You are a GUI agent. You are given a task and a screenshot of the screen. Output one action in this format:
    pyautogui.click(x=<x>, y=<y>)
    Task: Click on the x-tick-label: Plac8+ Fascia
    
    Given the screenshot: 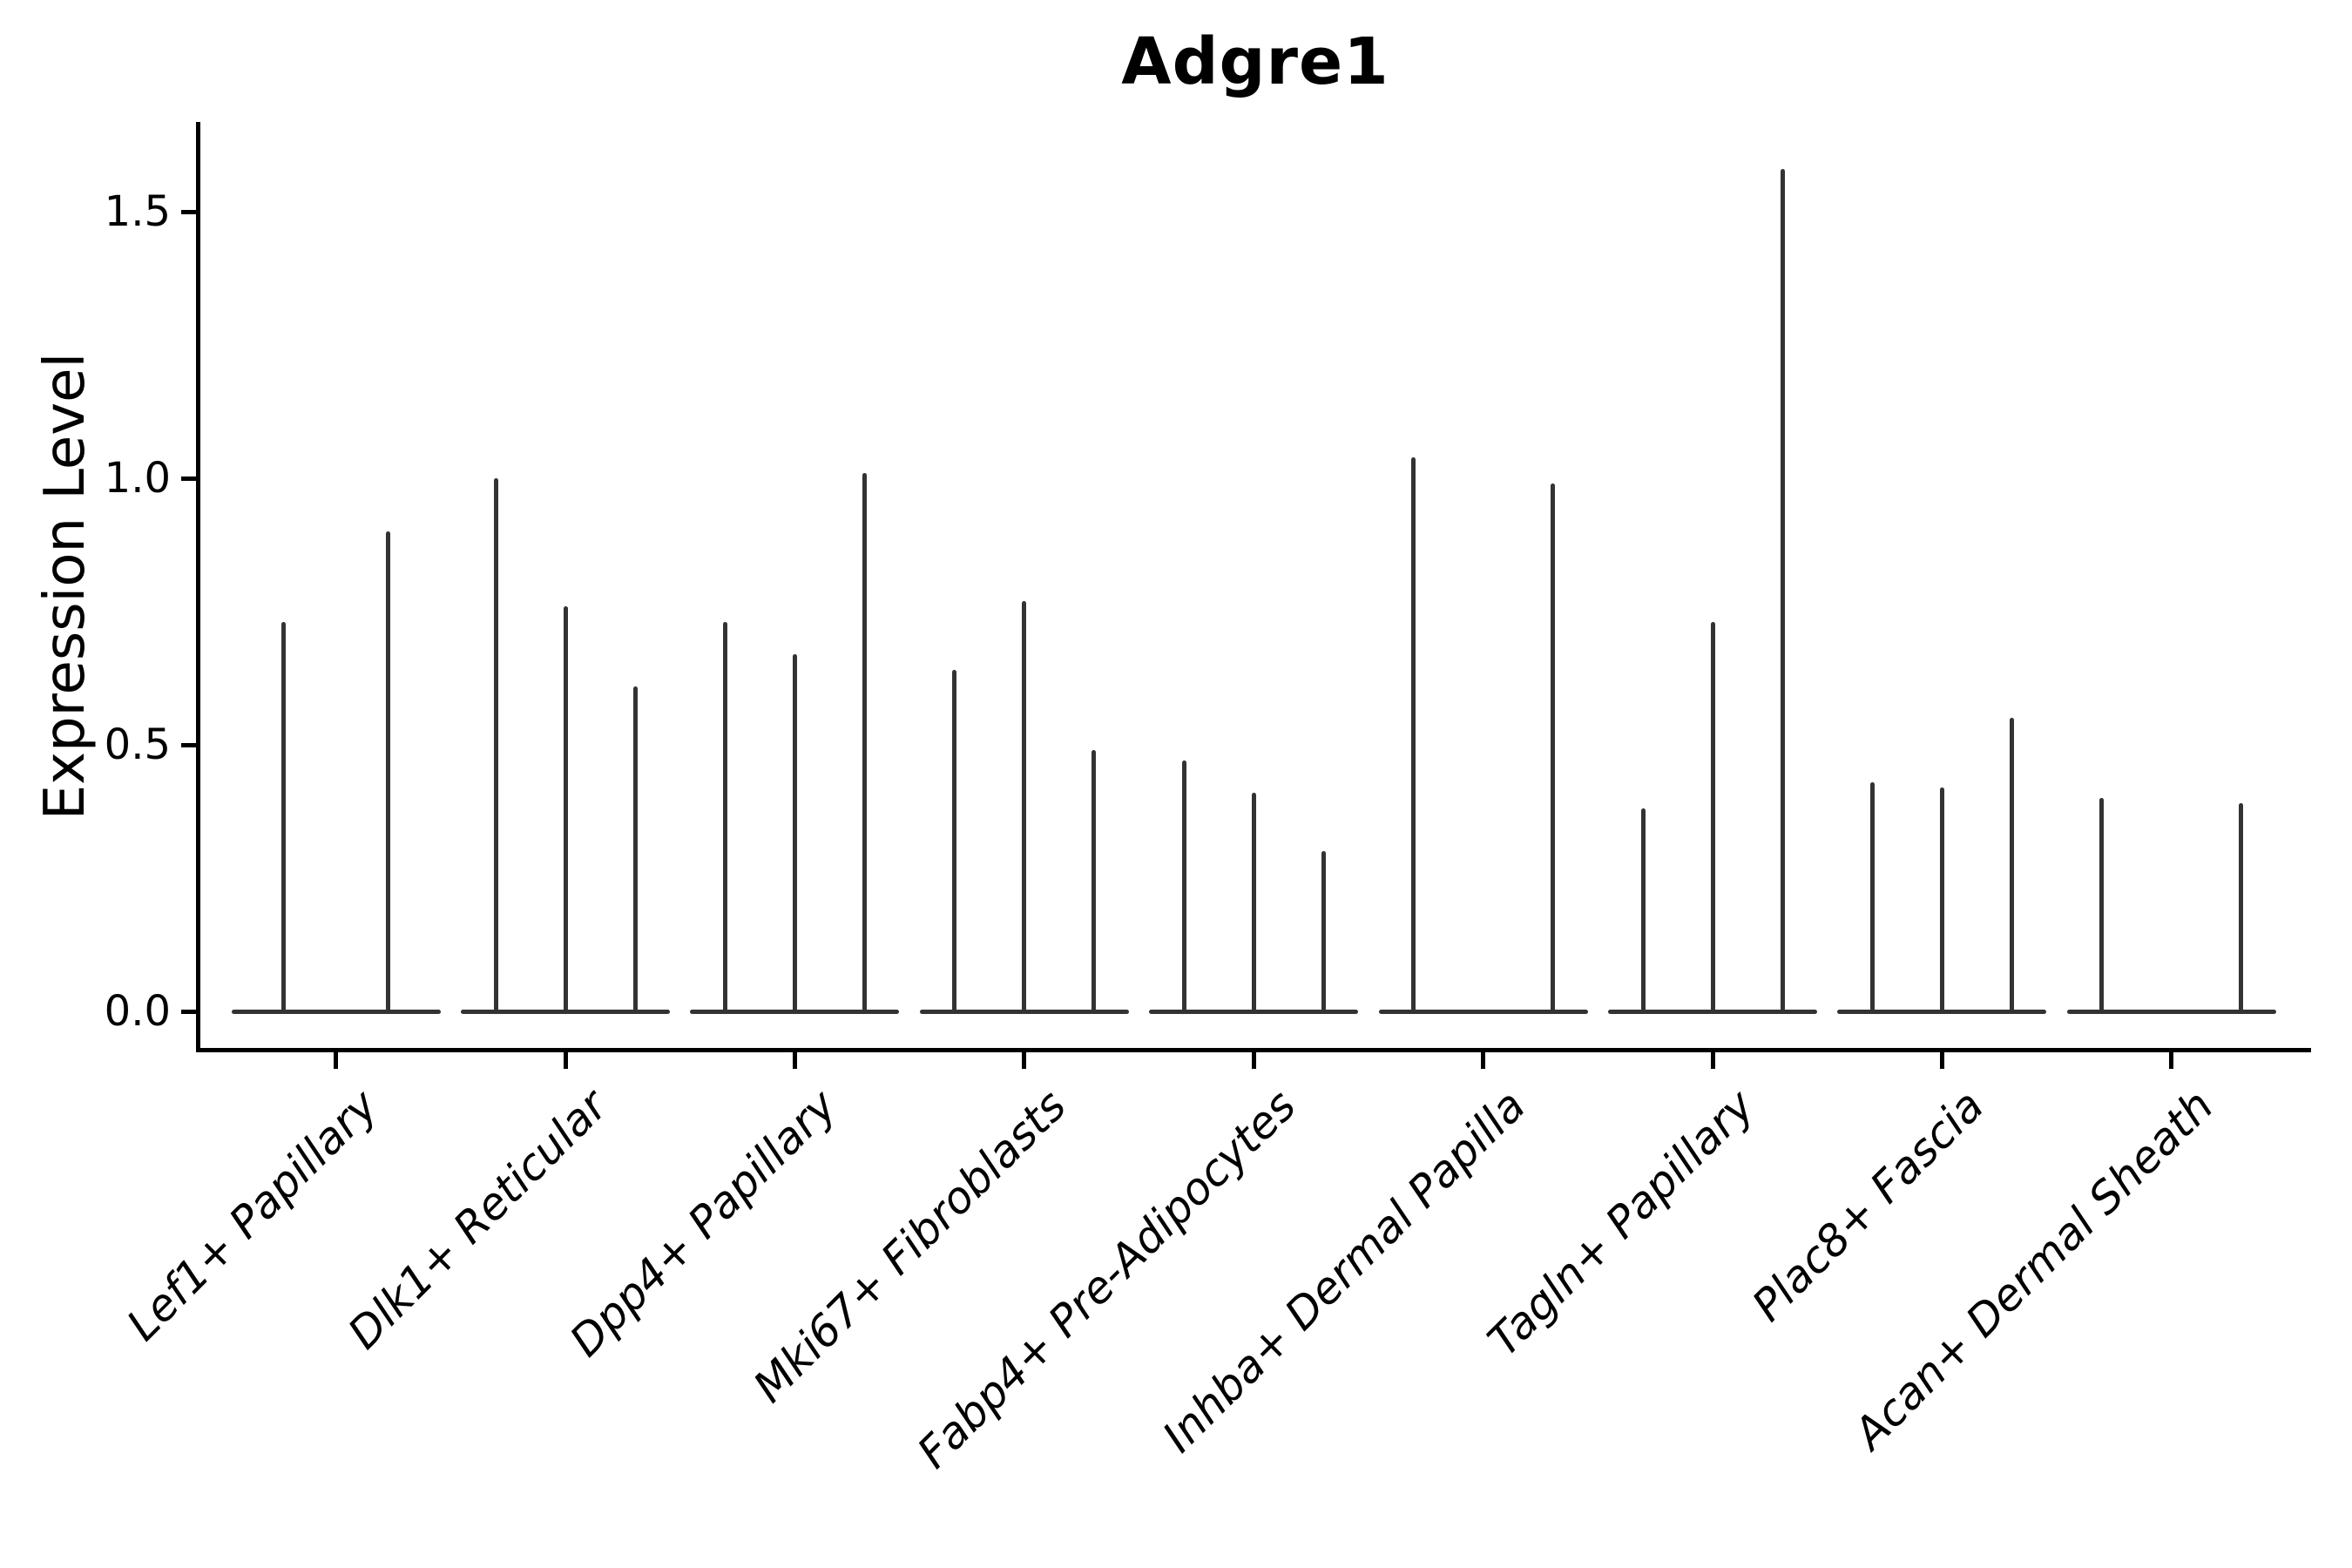 What is the action you would take?
    pyautogui.click(x=1868, y=1205)
    